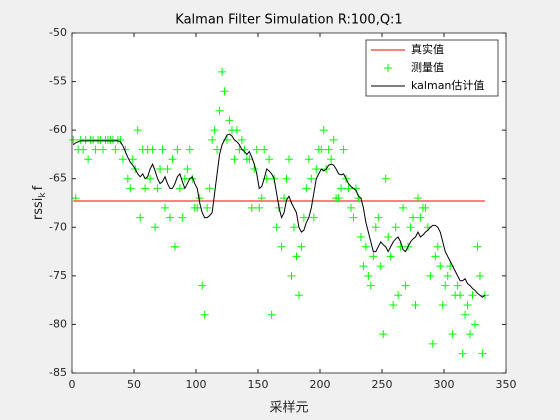 The width and height of the screenshot is (560, 420). Describe the element at coordinates (506, 384) in the screenshot. I see `x-tick-label: 350` at that location.